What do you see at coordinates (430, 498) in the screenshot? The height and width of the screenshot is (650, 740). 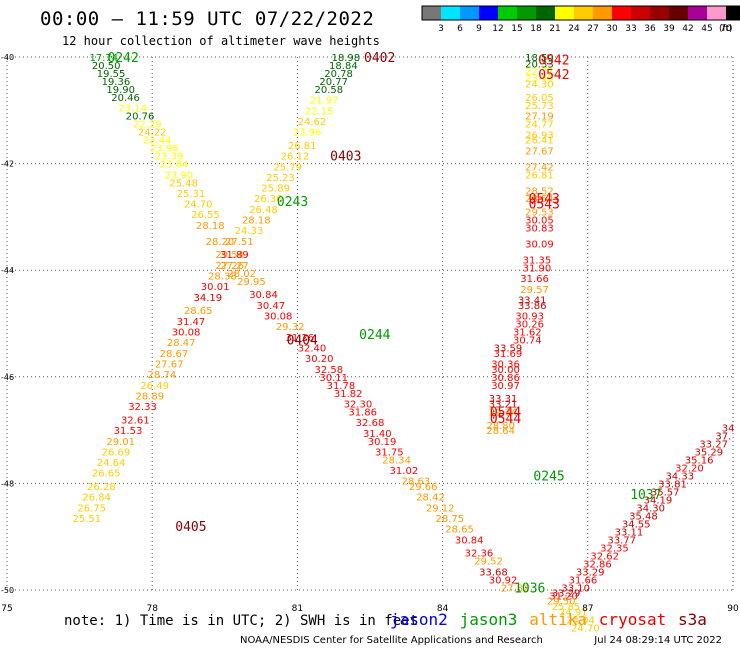 I see `wave-height-value: 28.42` at bounding box center [430, 498].